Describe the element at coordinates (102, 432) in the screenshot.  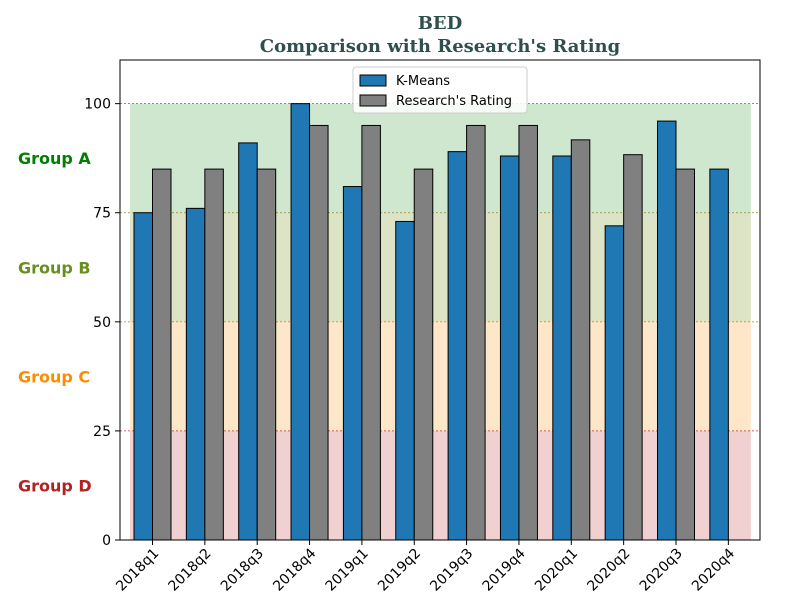
I see `ytick-label-1: 25` at that location.